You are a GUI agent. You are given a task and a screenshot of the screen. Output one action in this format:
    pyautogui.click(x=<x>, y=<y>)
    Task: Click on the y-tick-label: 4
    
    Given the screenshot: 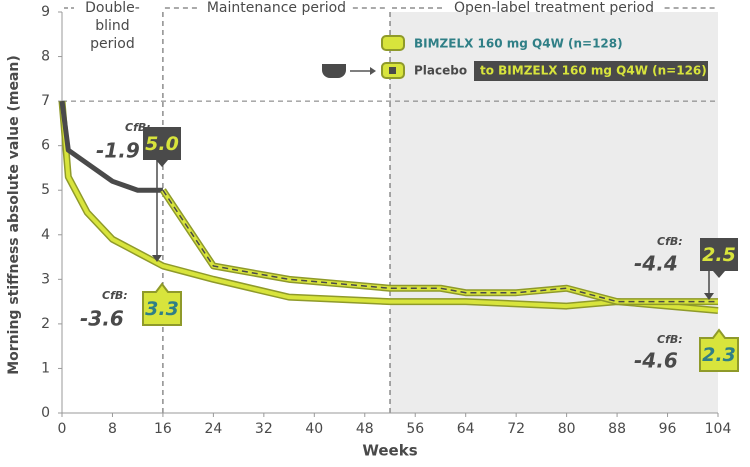 What is the action you would take?
    pyautogui.click(x=45, y=235)
    